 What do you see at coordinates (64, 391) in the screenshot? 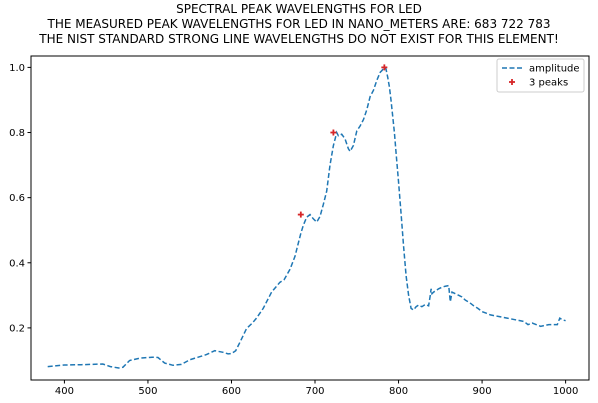
I see `x-tick-label: 400` at bounding box center [64, 391].